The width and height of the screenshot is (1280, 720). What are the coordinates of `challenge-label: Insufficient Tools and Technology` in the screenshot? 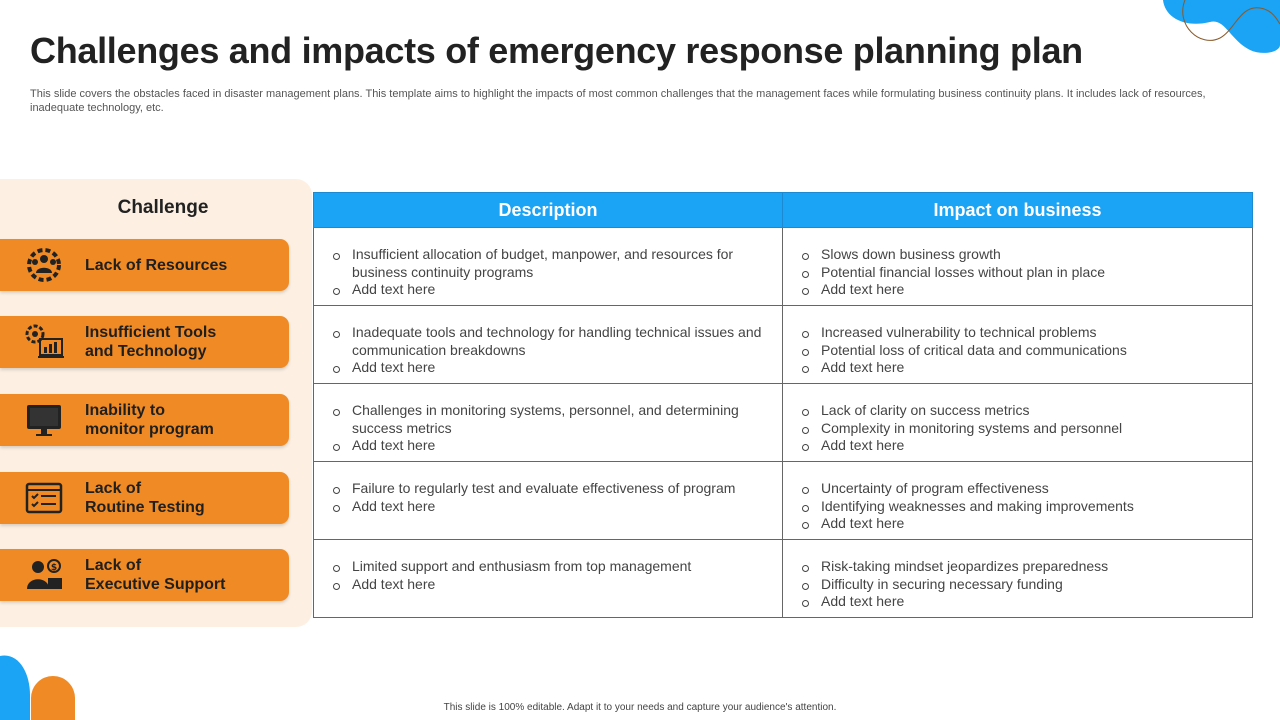 It's located at (151, 342).